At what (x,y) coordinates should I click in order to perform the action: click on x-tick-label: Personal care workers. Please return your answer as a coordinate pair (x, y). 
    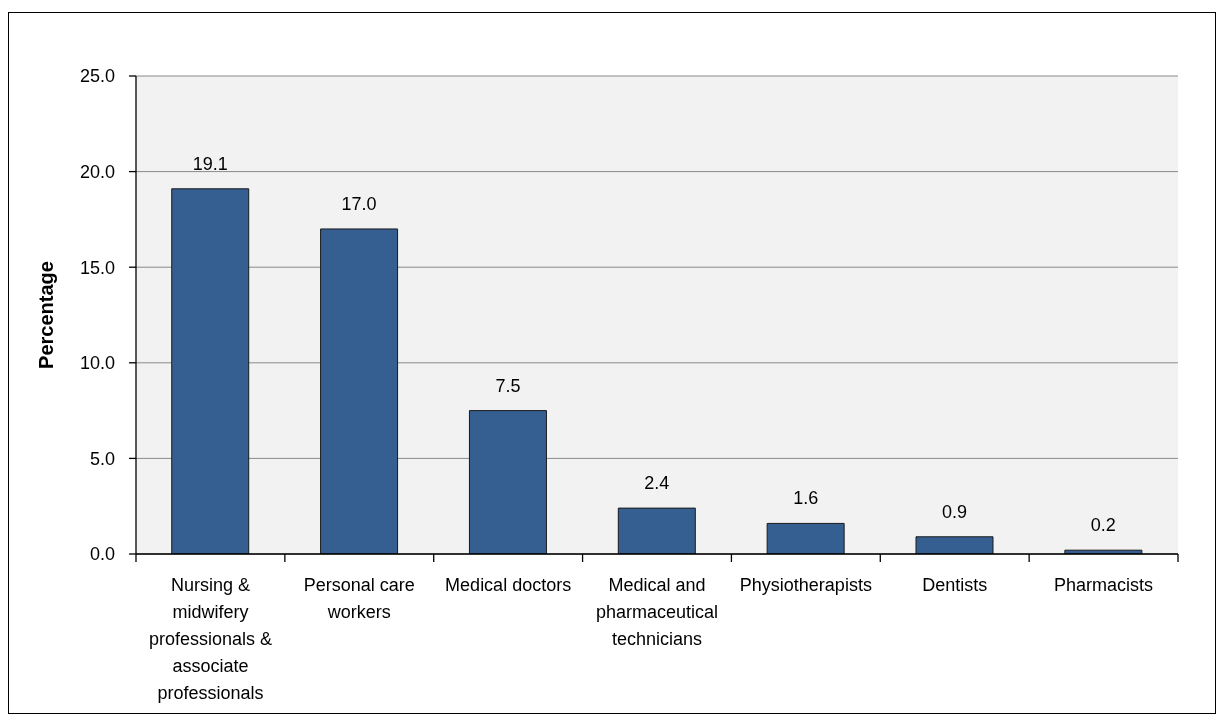
    Looking at the image, I should click on (359, 598).